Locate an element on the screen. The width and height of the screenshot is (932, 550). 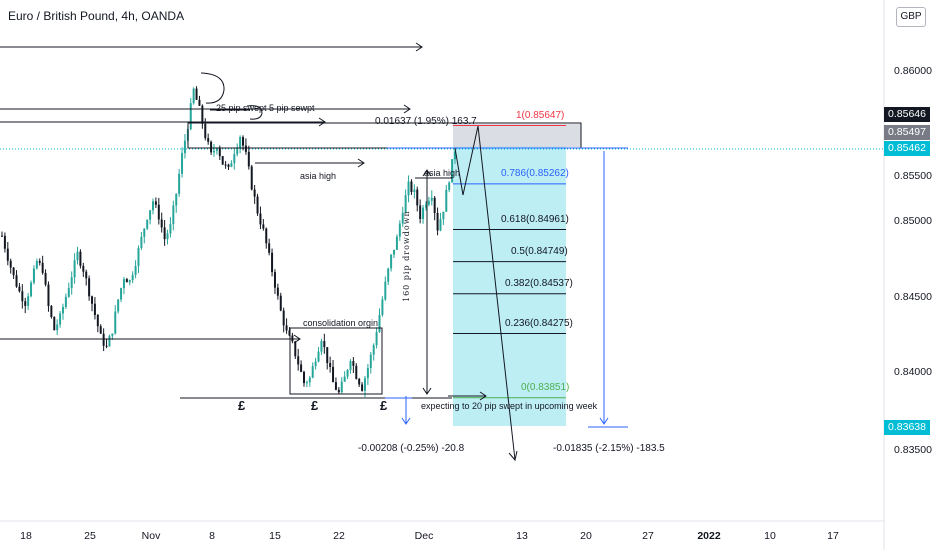
currency-button: GBP is located at coordinates (911, 17).